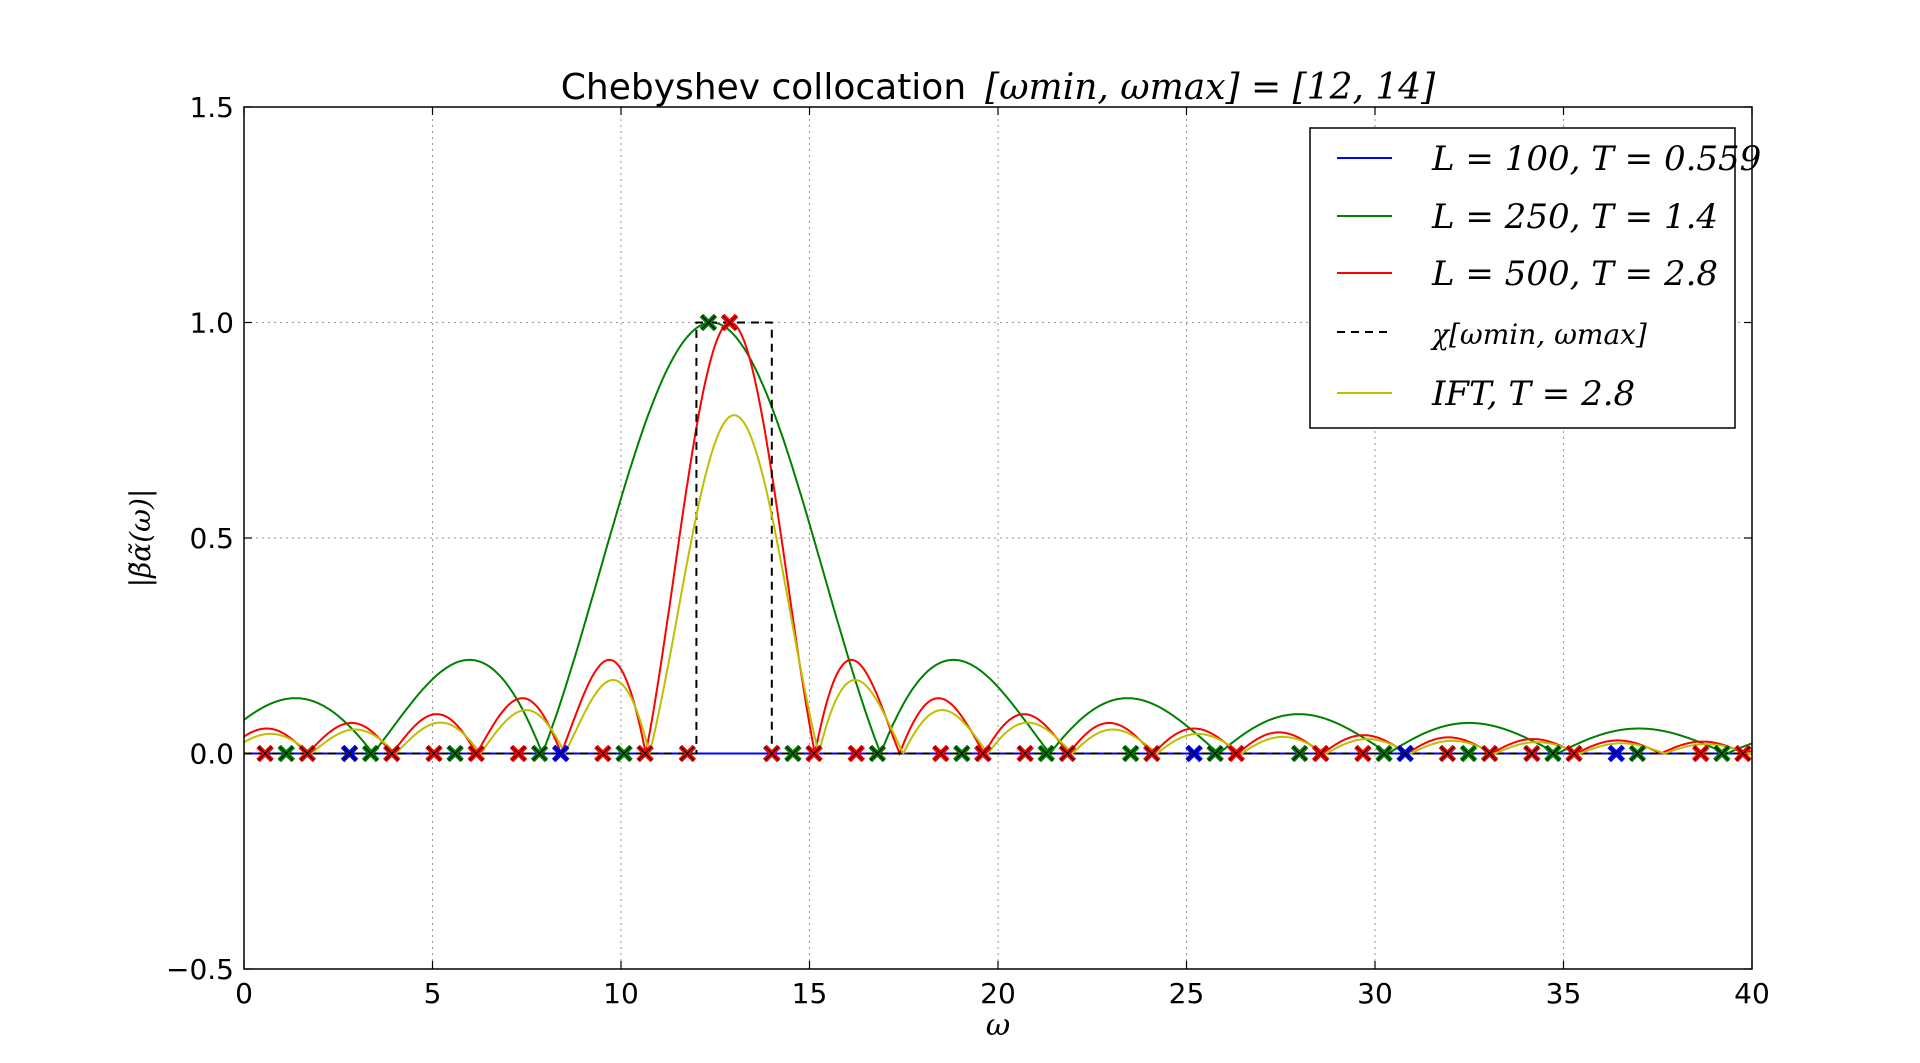  What do you see at coordinates (1752, 993) in the screenshot?
I see `x-tick-label: 40` at bounding box center [1752, 993].